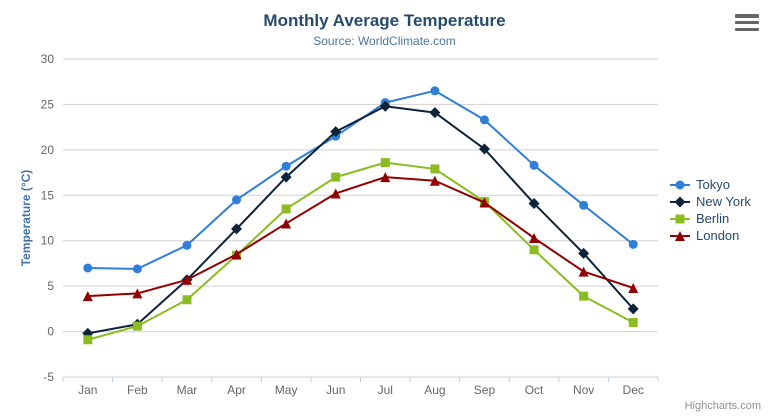  I want to click on legend-item-new-york: New York, so click(710, 201).